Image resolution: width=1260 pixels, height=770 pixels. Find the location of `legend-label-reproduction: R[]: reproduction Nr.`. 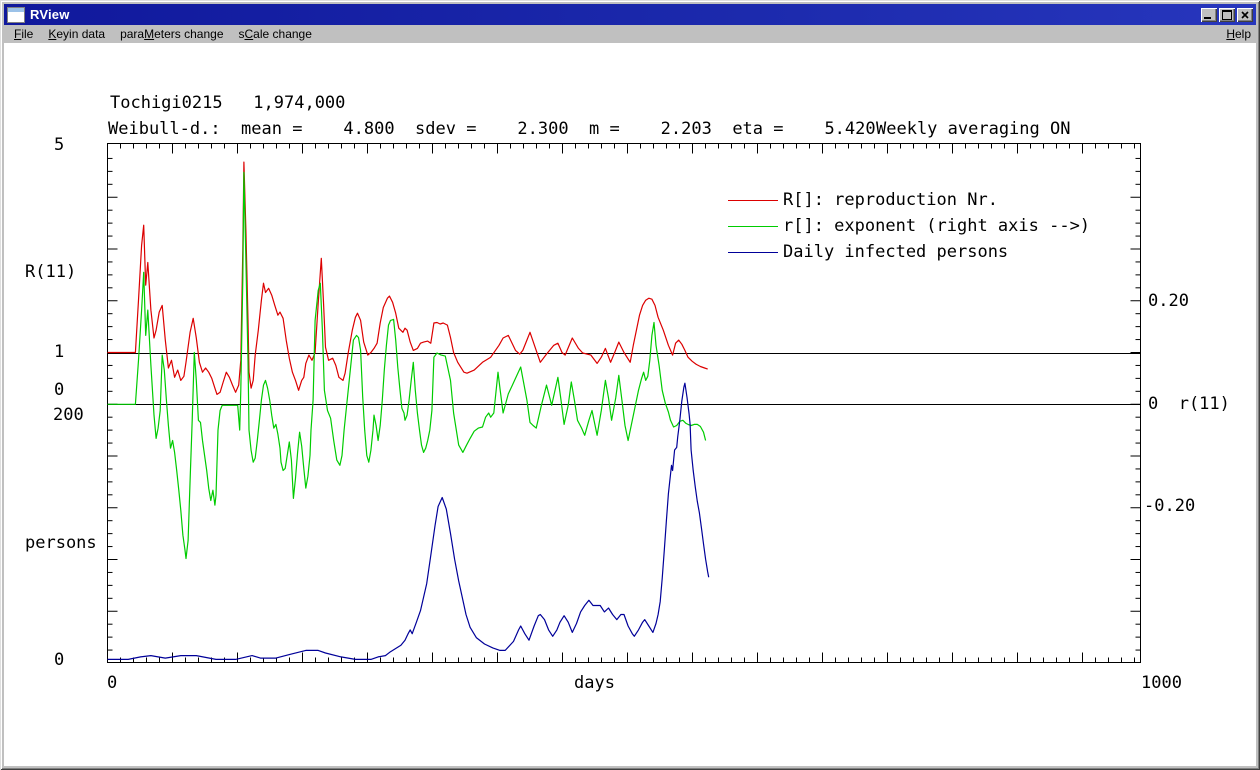

legend-label-reproduction: R[]: reproduction Nr. is located at coordinates (890, 200).